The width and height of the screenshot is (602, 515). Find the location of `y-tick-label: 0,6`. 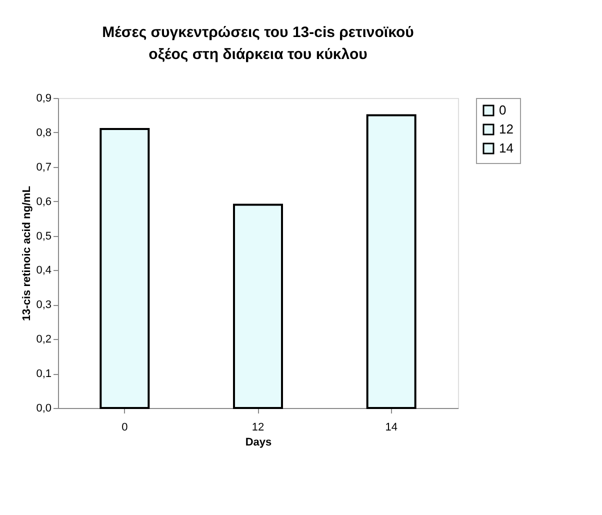

y-tick-label: 0,6 is located at coordinates (44, 202).